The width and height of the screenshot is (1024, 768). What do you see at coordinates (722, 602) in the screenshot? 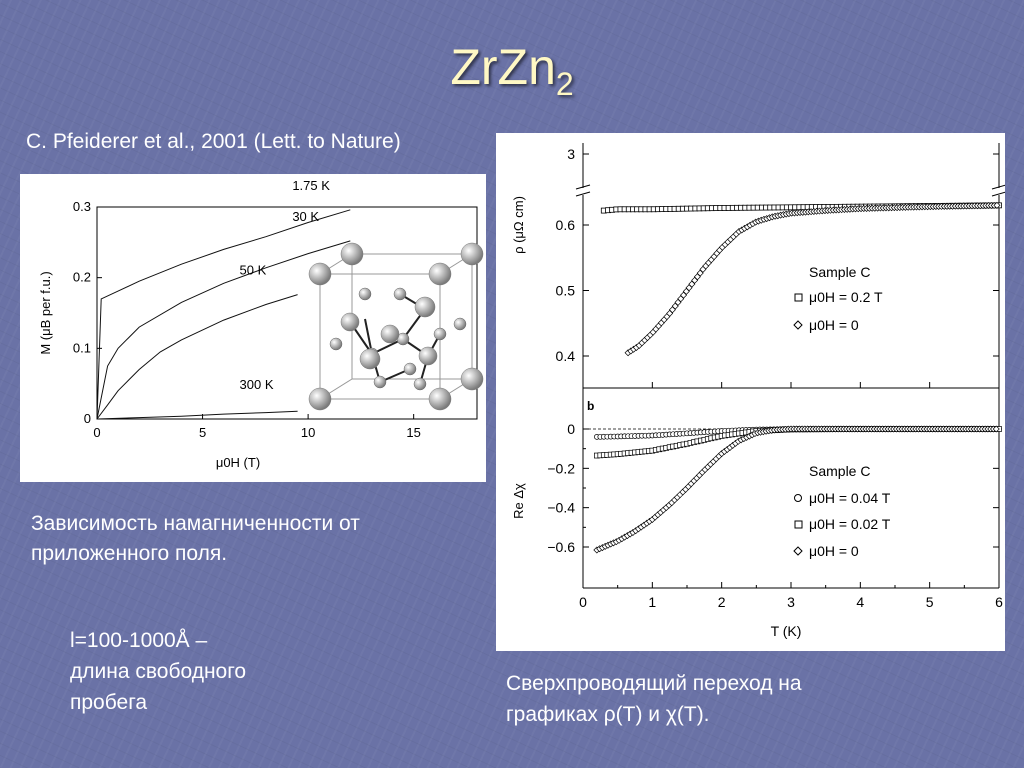
I see `chi-x-tick-label: 2` at bounding box center [722, 602].